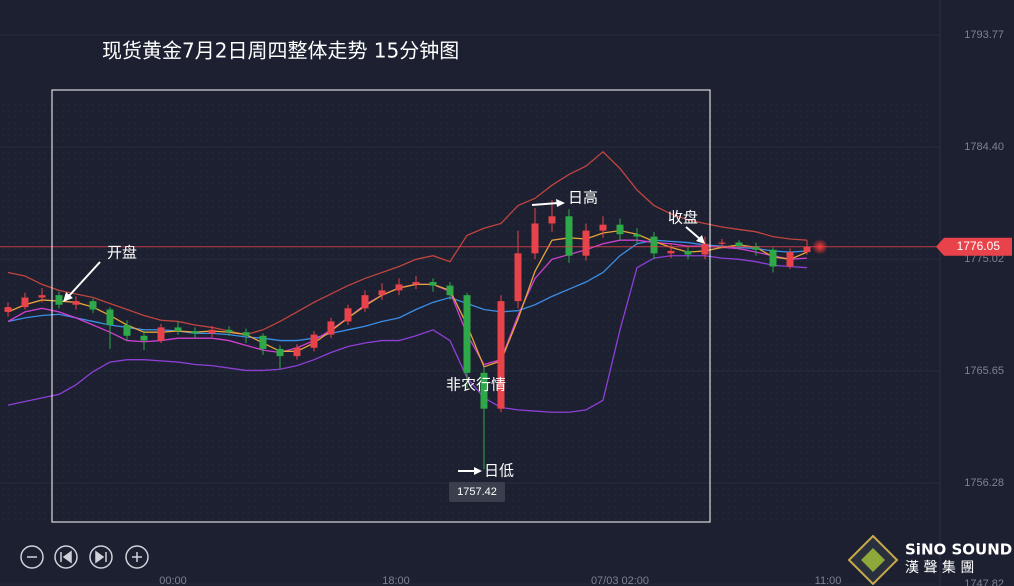  What do you see at coordinates (958, 550) in the screenshot?
I see `brand-name: SiNO SOUND` at bounding box center [958, 550].